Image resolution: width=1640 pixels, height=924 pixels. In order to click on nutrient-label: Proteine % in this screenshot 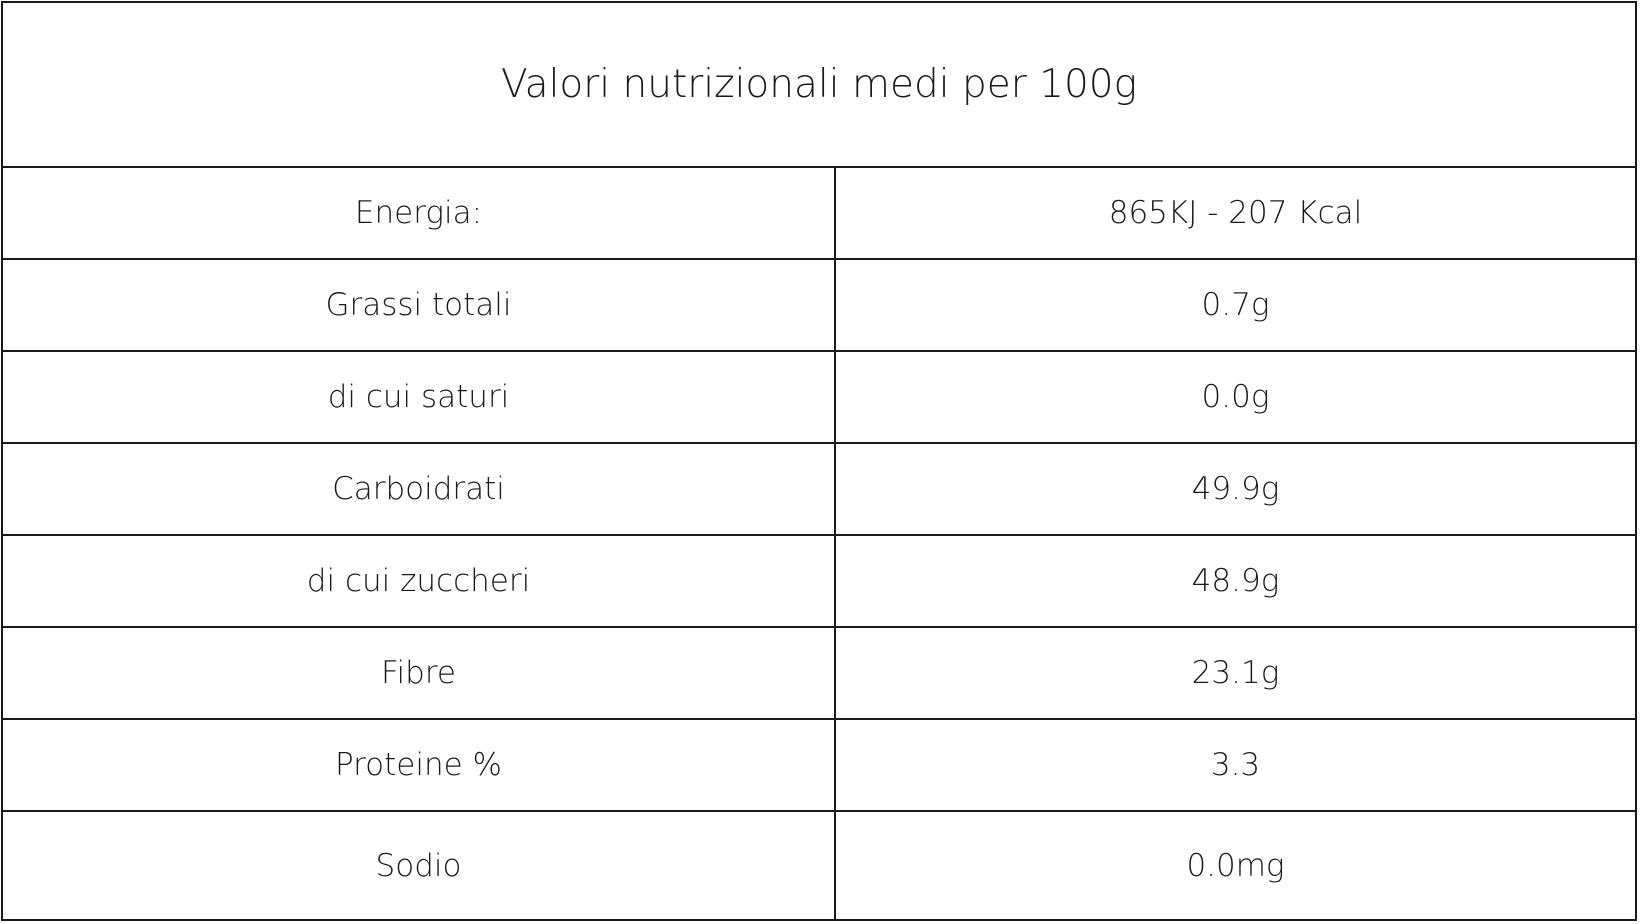, I will do `click(419, 764)`.